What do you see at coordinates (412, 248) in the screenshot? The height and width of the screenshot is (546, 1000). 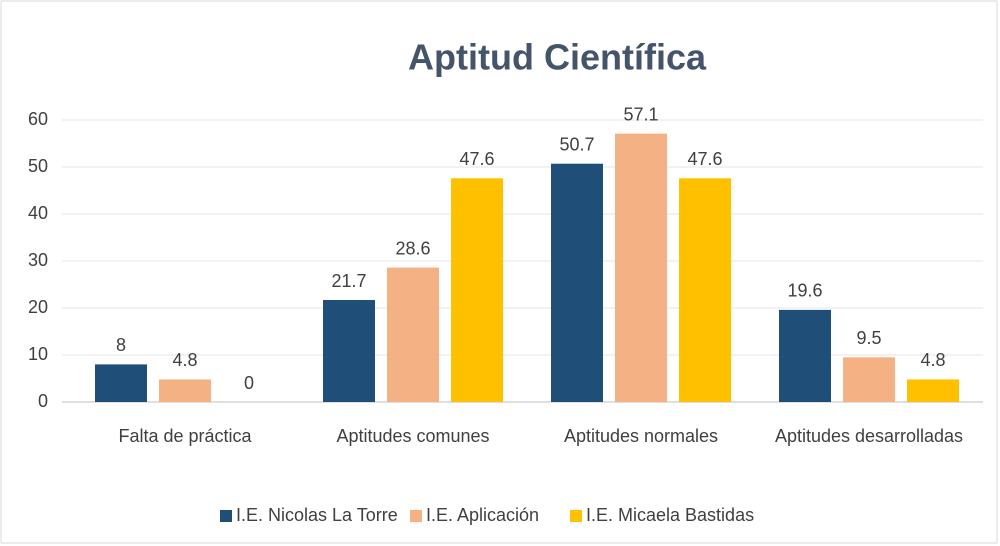 I see `data-label: 28.6` at bounding box center [412, 248].